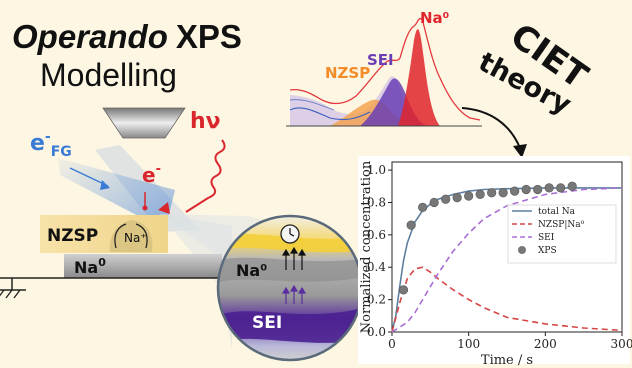  I want to click on y-tick-label: 1.0, so click(376, 170).